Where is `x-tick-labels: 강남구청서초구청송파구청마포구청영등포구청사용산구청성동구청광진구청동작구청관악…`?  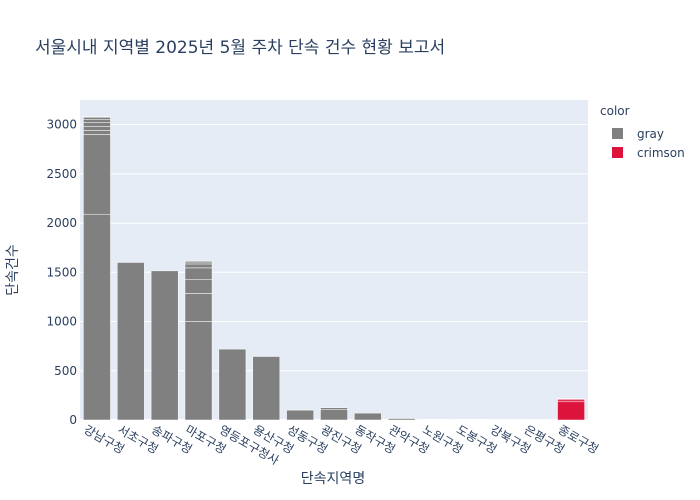 x-tick-labels: 강남구청서초구청송파구청마포구청영등포구청사용산구청성동구청광진구청동작구청관악… is located at coordinates (340, 444).